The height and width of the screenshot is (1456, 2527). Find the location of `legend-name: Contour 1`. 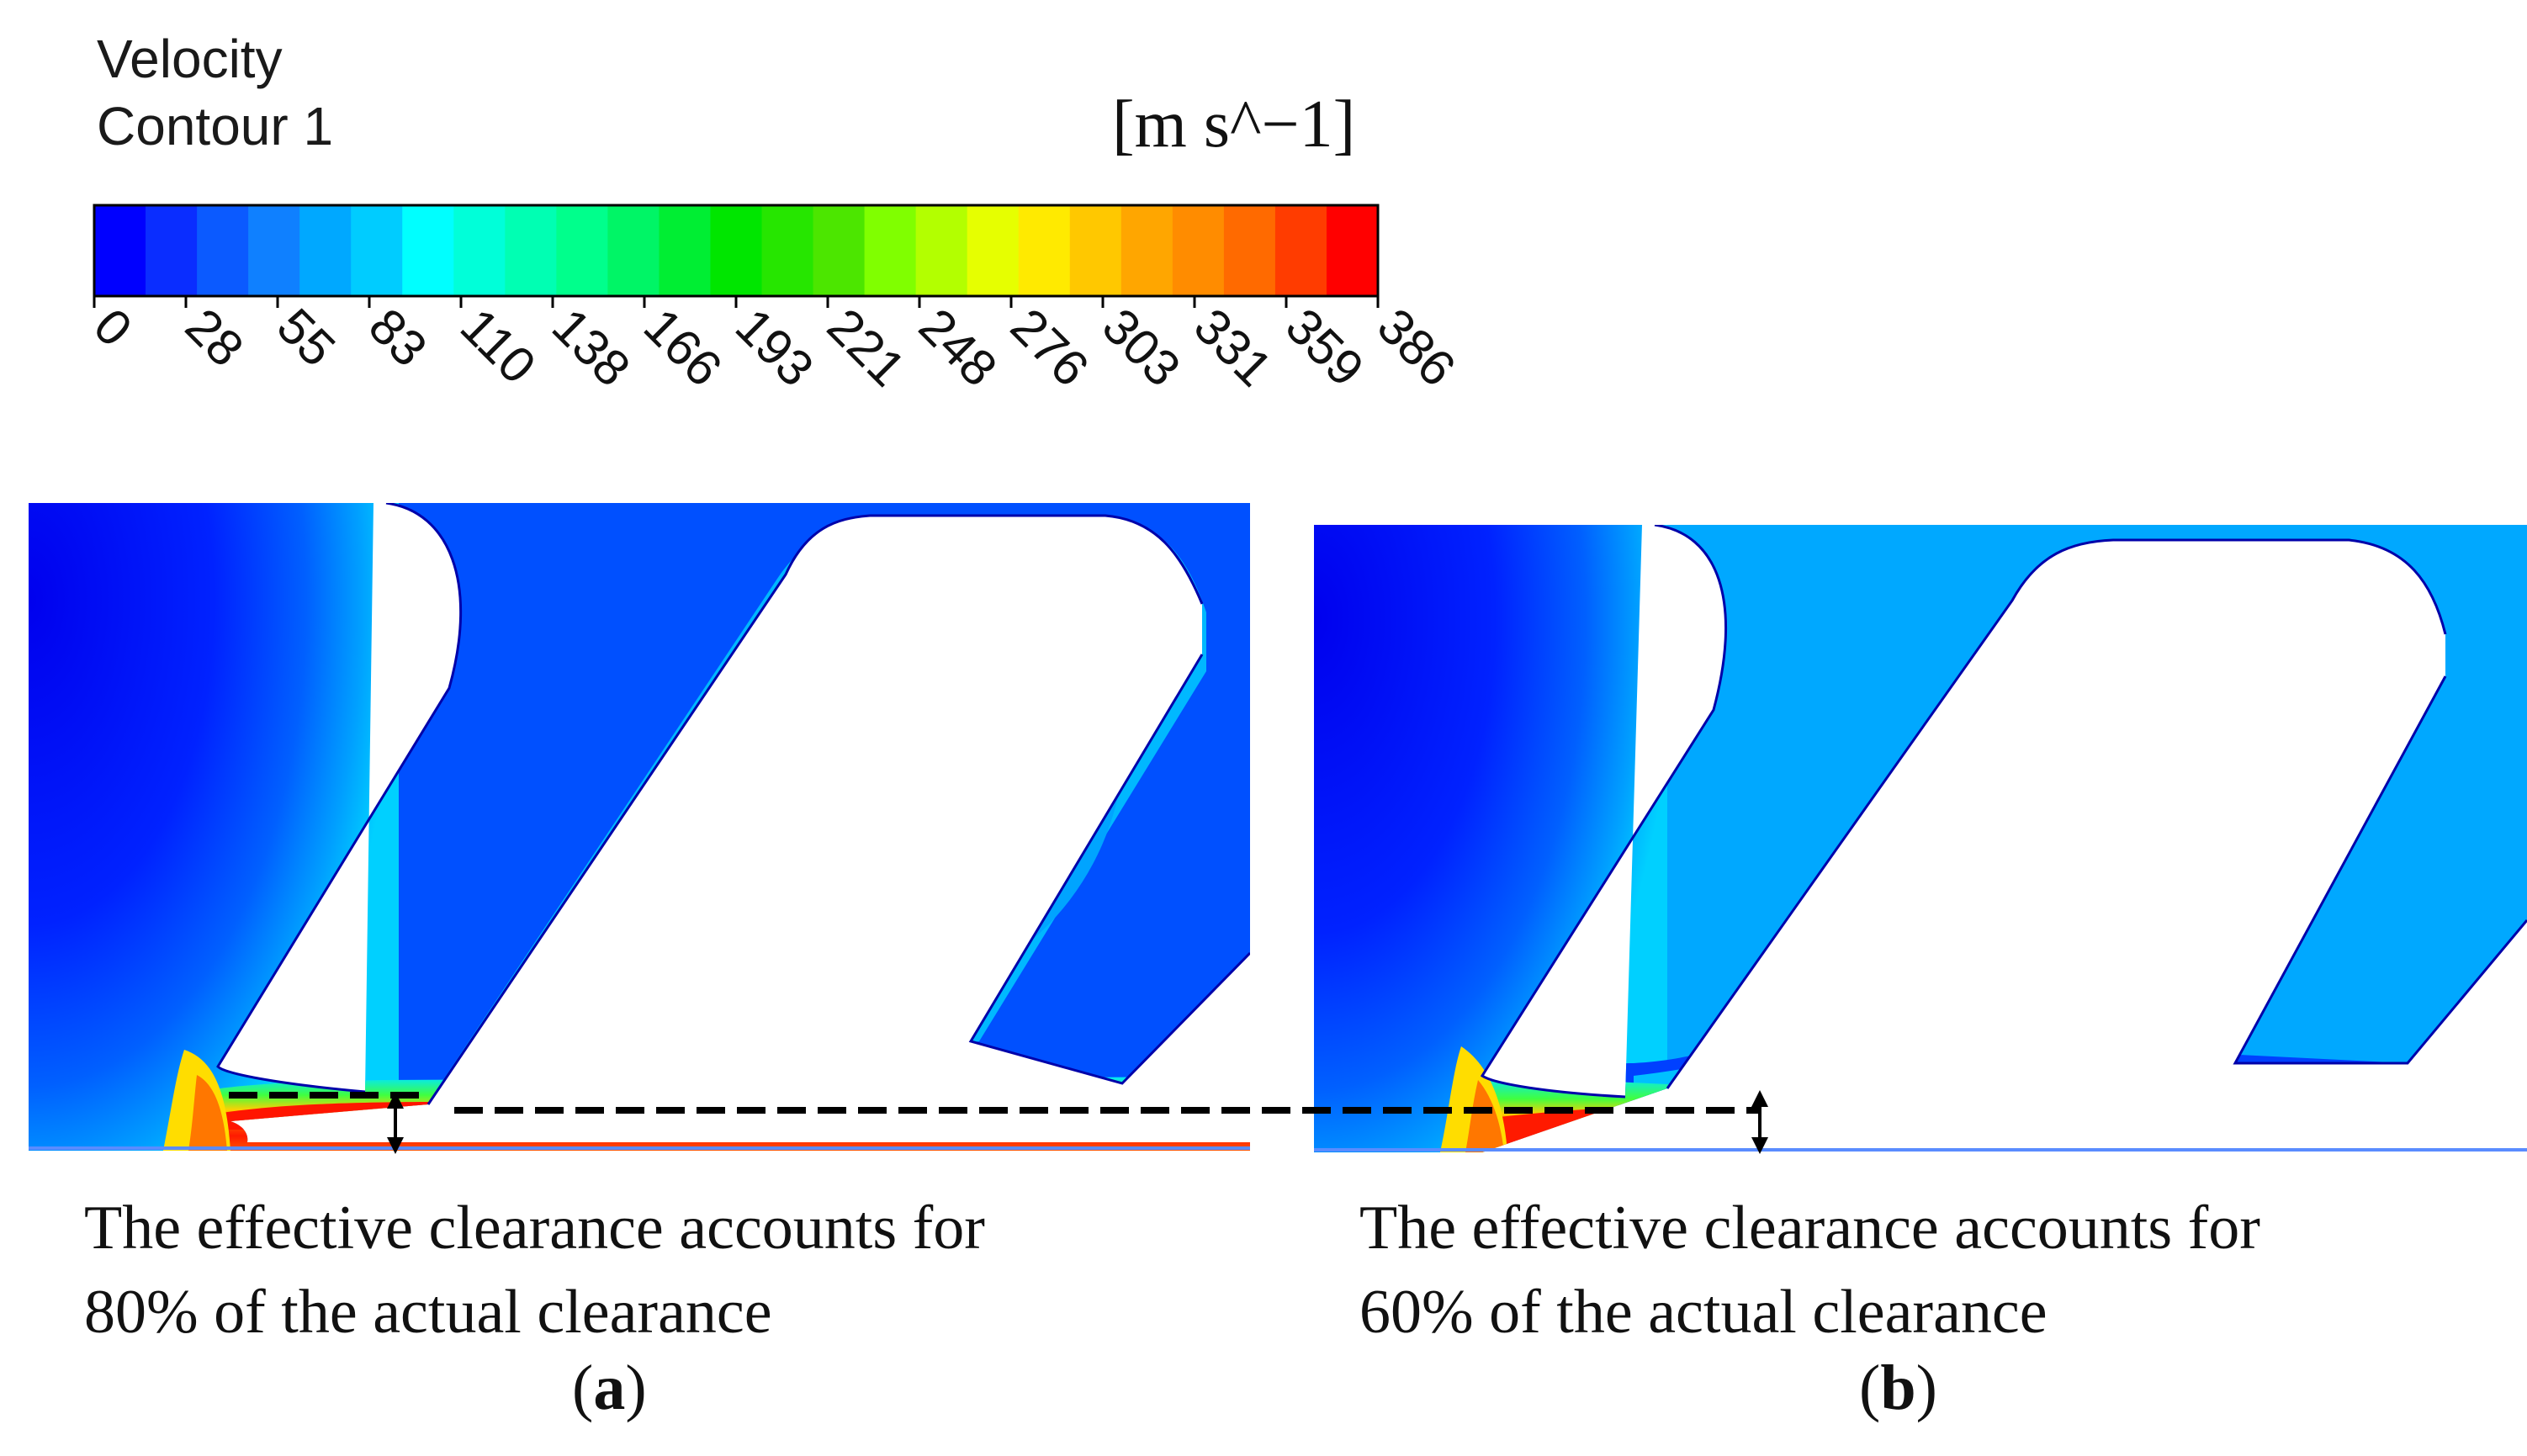

legend-name: Contour 1 is located at coordinates (215, 126).